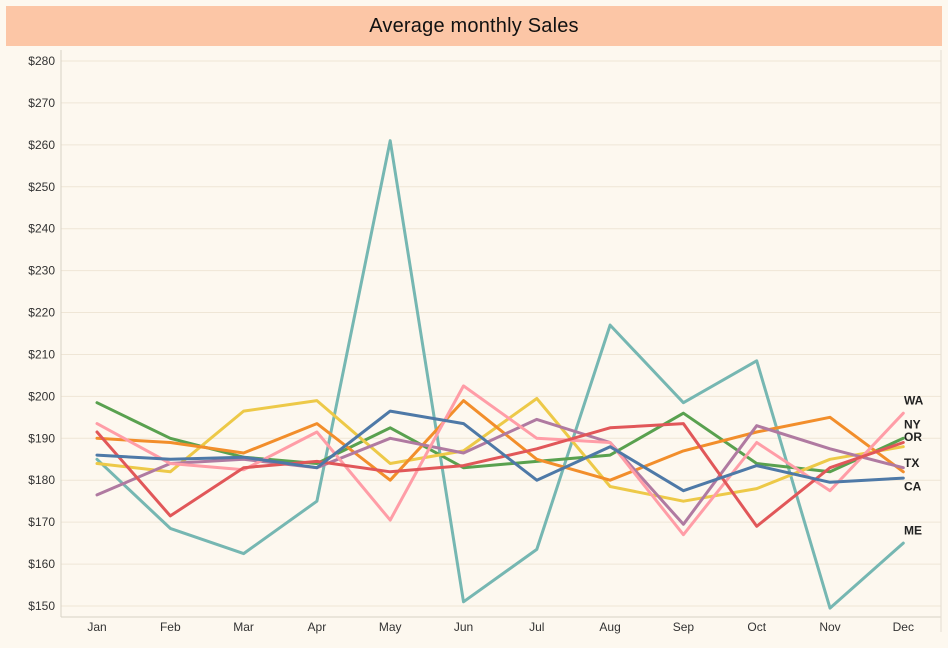 This screenshot has width=948, height=648. What do you see at coordinates (41, 271) in the screenshot?
I see `y-tick-label: $230` at bounding box center [41, 271].